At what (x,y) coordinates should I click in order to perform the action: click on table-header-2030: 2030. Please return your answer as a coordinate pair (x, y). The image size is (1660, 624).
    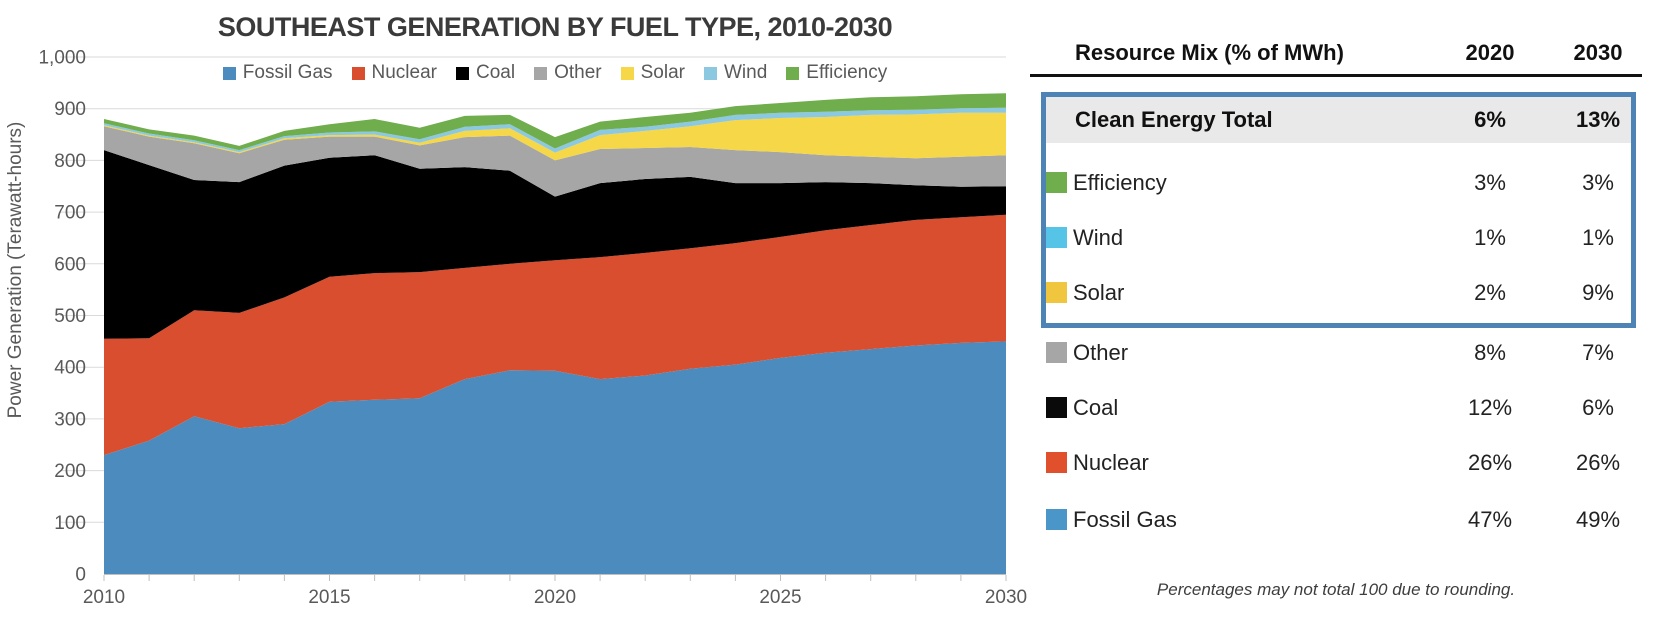
    Looking at the image, I should click on (1598, 52).